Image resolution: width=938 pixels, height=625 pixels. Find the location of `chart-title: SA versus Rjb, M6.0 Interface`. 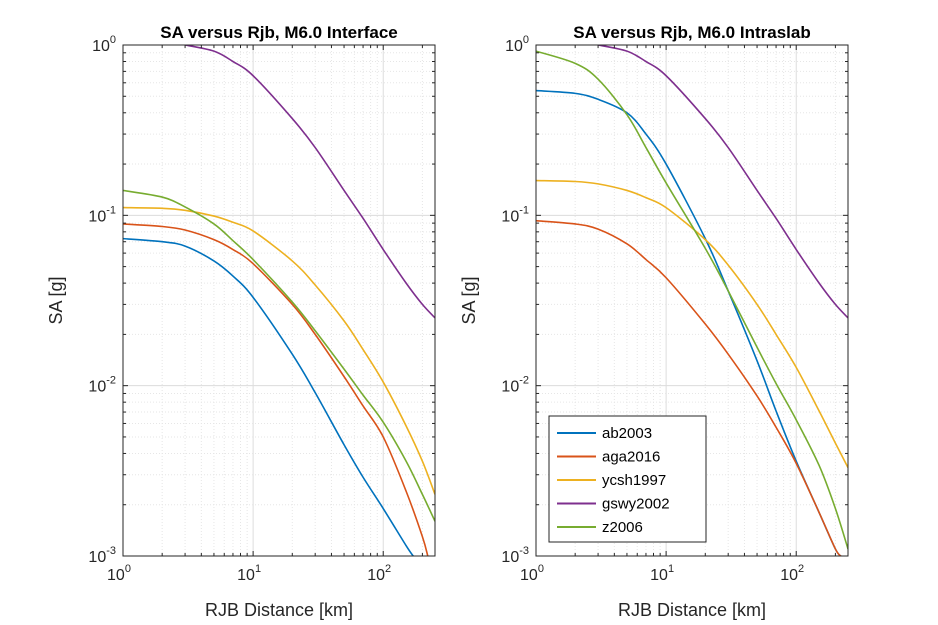

chart-title: SA versus Rjb, M6.0 Interface is located at coordinates (278, 32).